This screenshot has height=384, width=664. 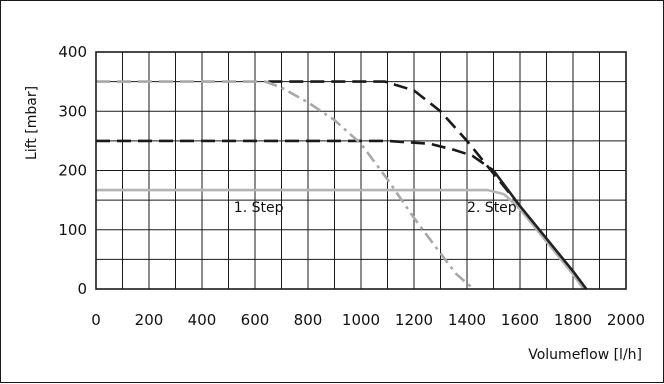 I want to click on x-tick-label: 800, so click(x=308, y=320).